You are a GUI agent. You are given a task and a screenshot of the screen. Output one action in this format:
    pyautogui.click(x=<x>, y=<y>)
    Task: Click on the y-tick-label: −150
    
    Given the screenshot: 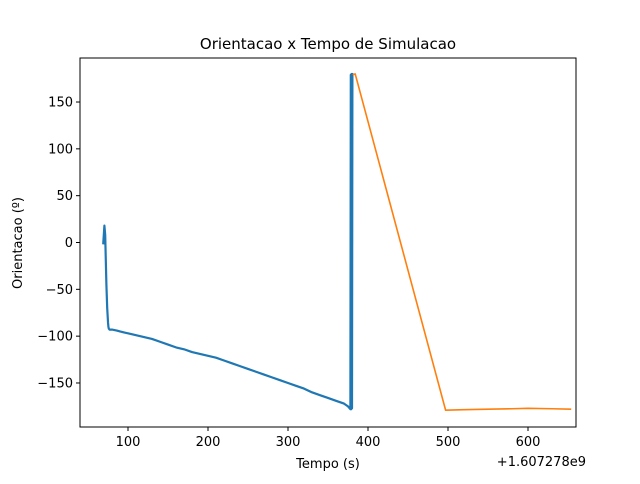 What is the action you would take?
    pyautogui.click(x=55, y=383)
    